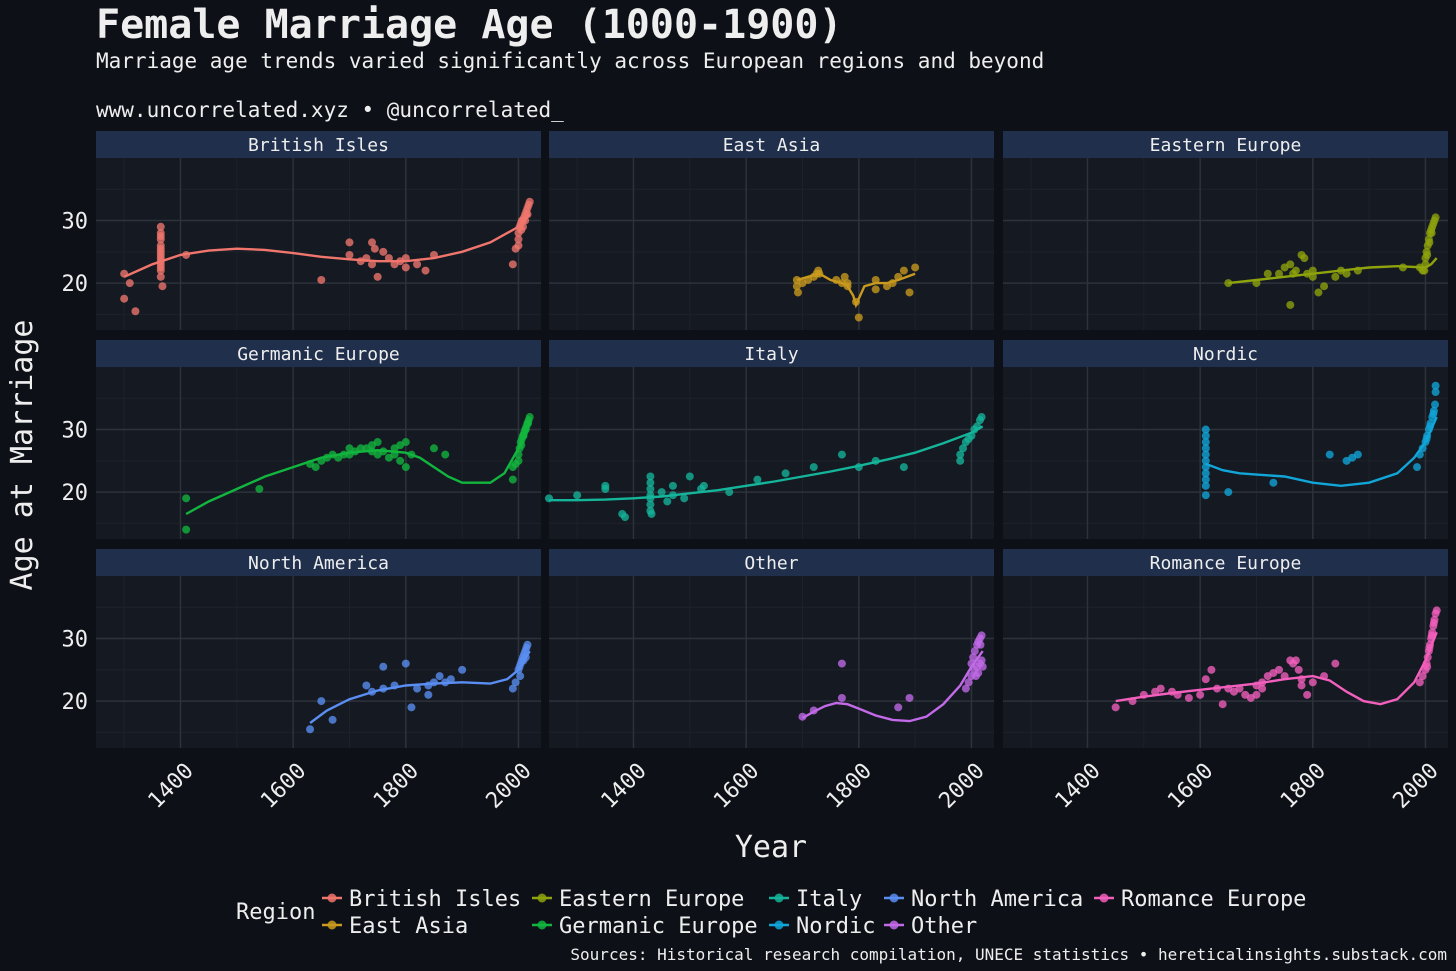 Image resolution: width=1456 pixels, height=971 pixels. What do you see at coordinates (301, 681) in the screenshot?
I see `facet-panel: North America 20 30 1400 1600 1800 2000` at bounding box center [301, 681].